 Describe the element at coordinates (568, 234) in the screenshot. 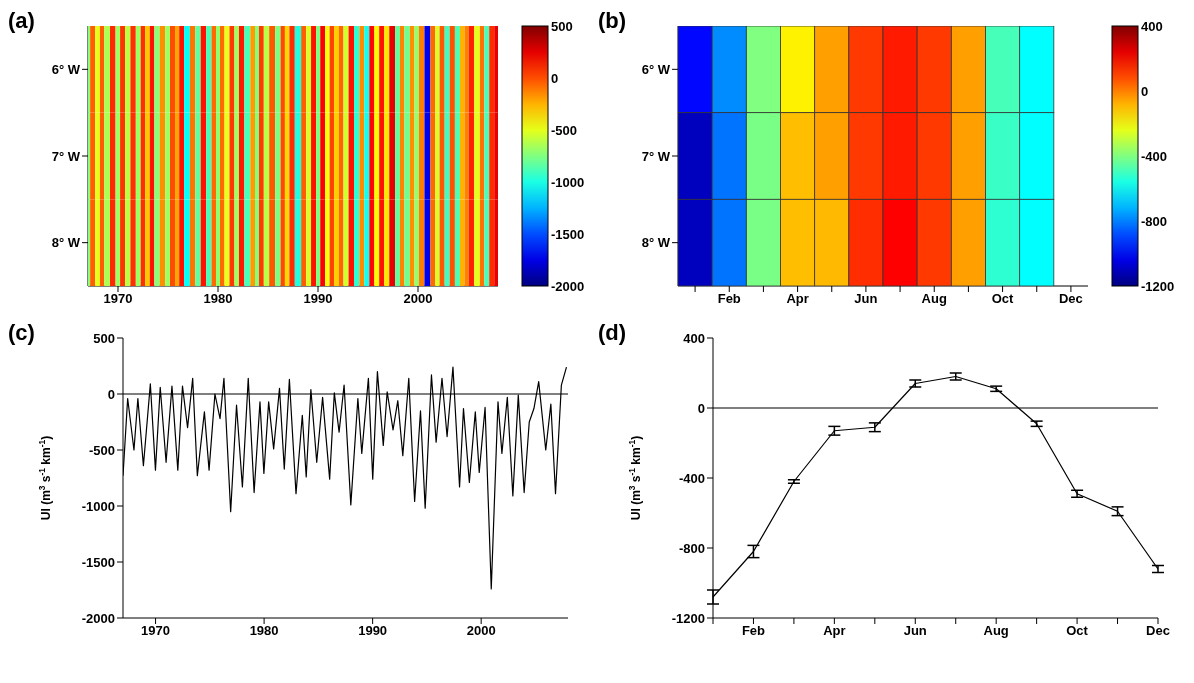

I see `color-bar-label: -1500` at that location.